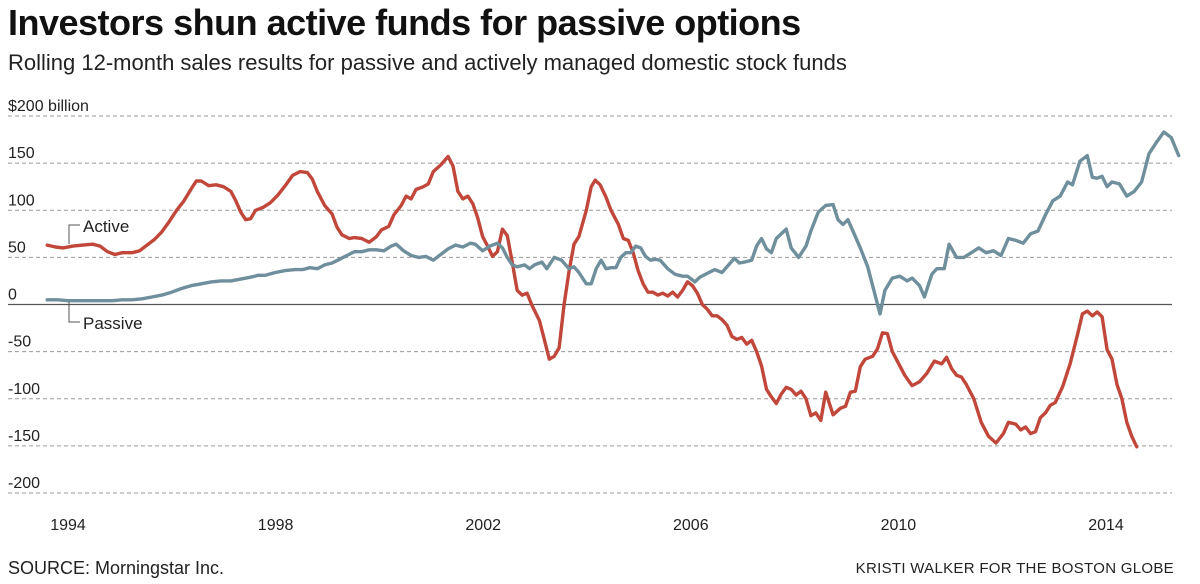 The width and height of the screenshot is (1200, 584). What do you see at coordinates (691, 525) in the screenshot?
I see `x-tick-label: 2006` at bounding box center [691, 525].